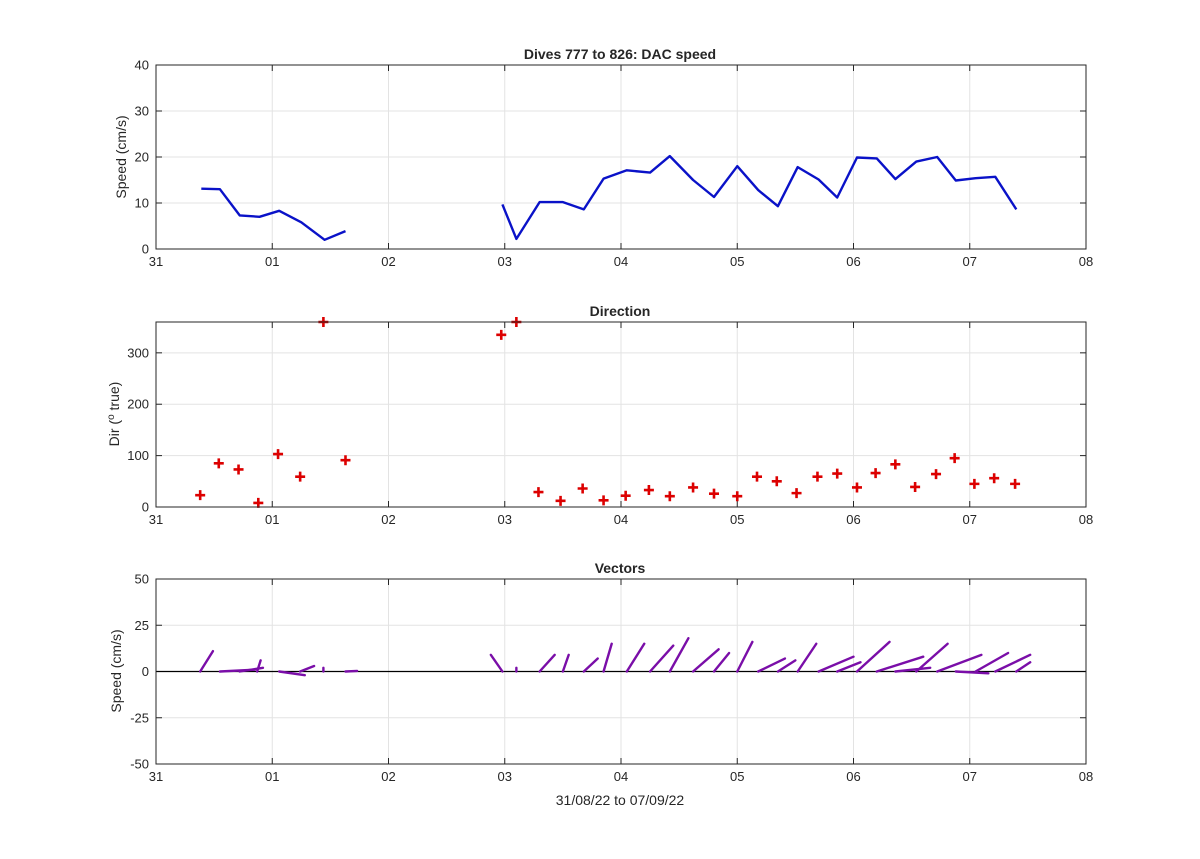 The width and height of the screenshot is (1200, 859). Describe the element at coordinates (138, 404) in the screenshot. I see `y-tick-label: 200` at that location.